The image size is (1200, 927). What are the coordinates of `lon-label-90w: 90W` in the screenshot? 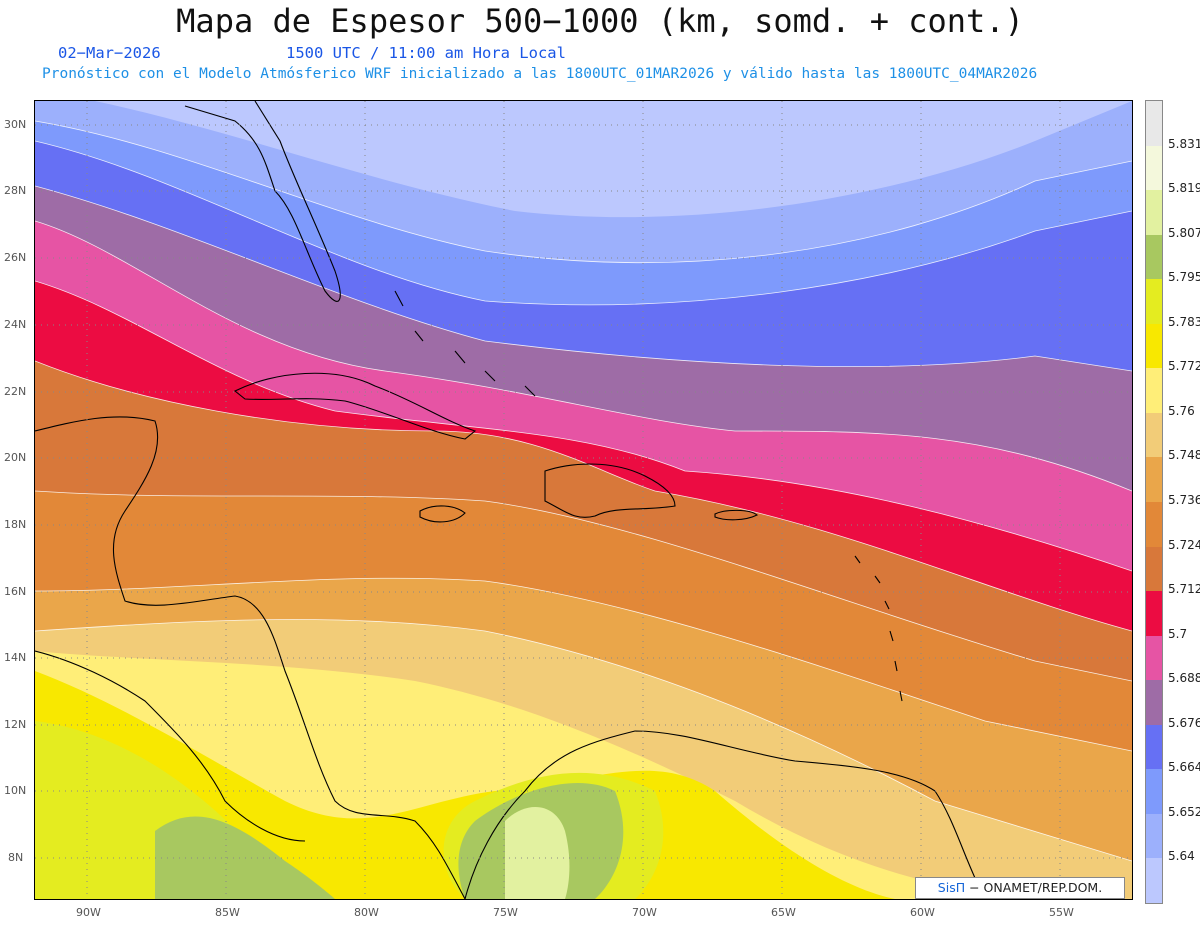 It's located at (88, 912).